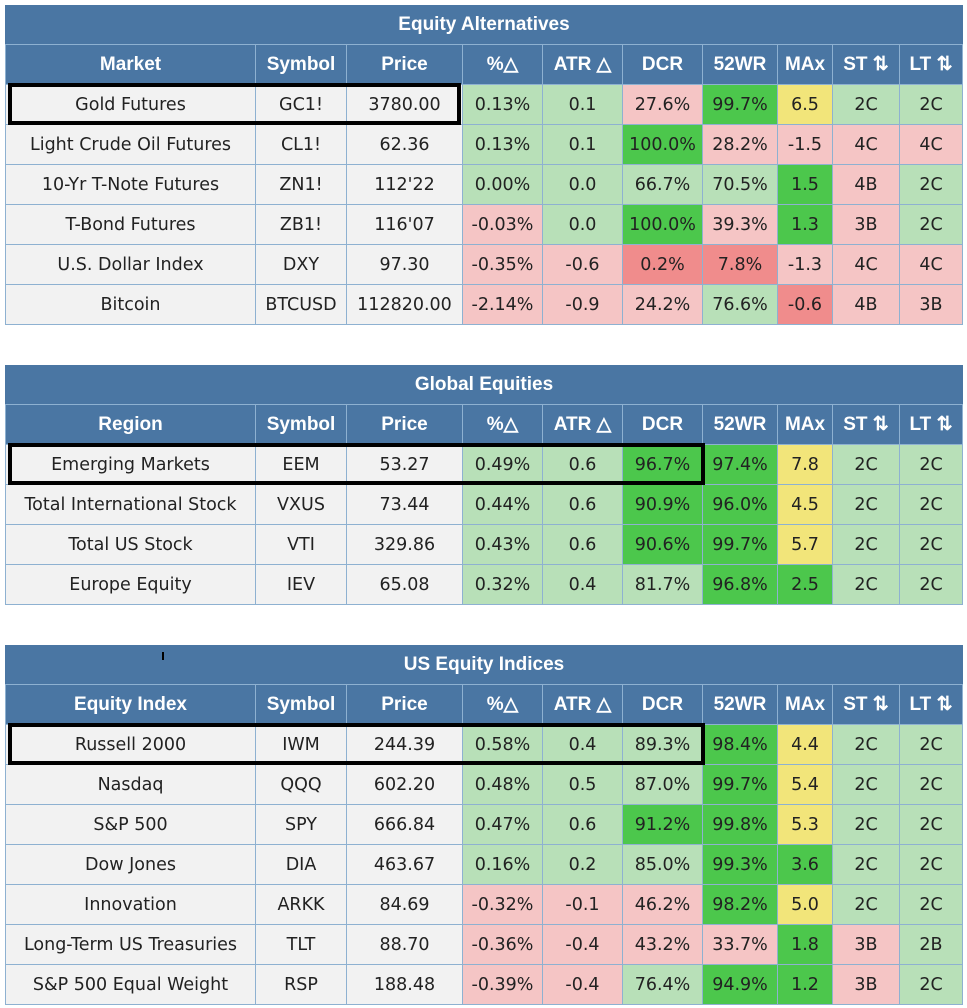  Describe the element at coordinates (405, 585) in the screenshot. I see `cell-price: 65.08` at that location.